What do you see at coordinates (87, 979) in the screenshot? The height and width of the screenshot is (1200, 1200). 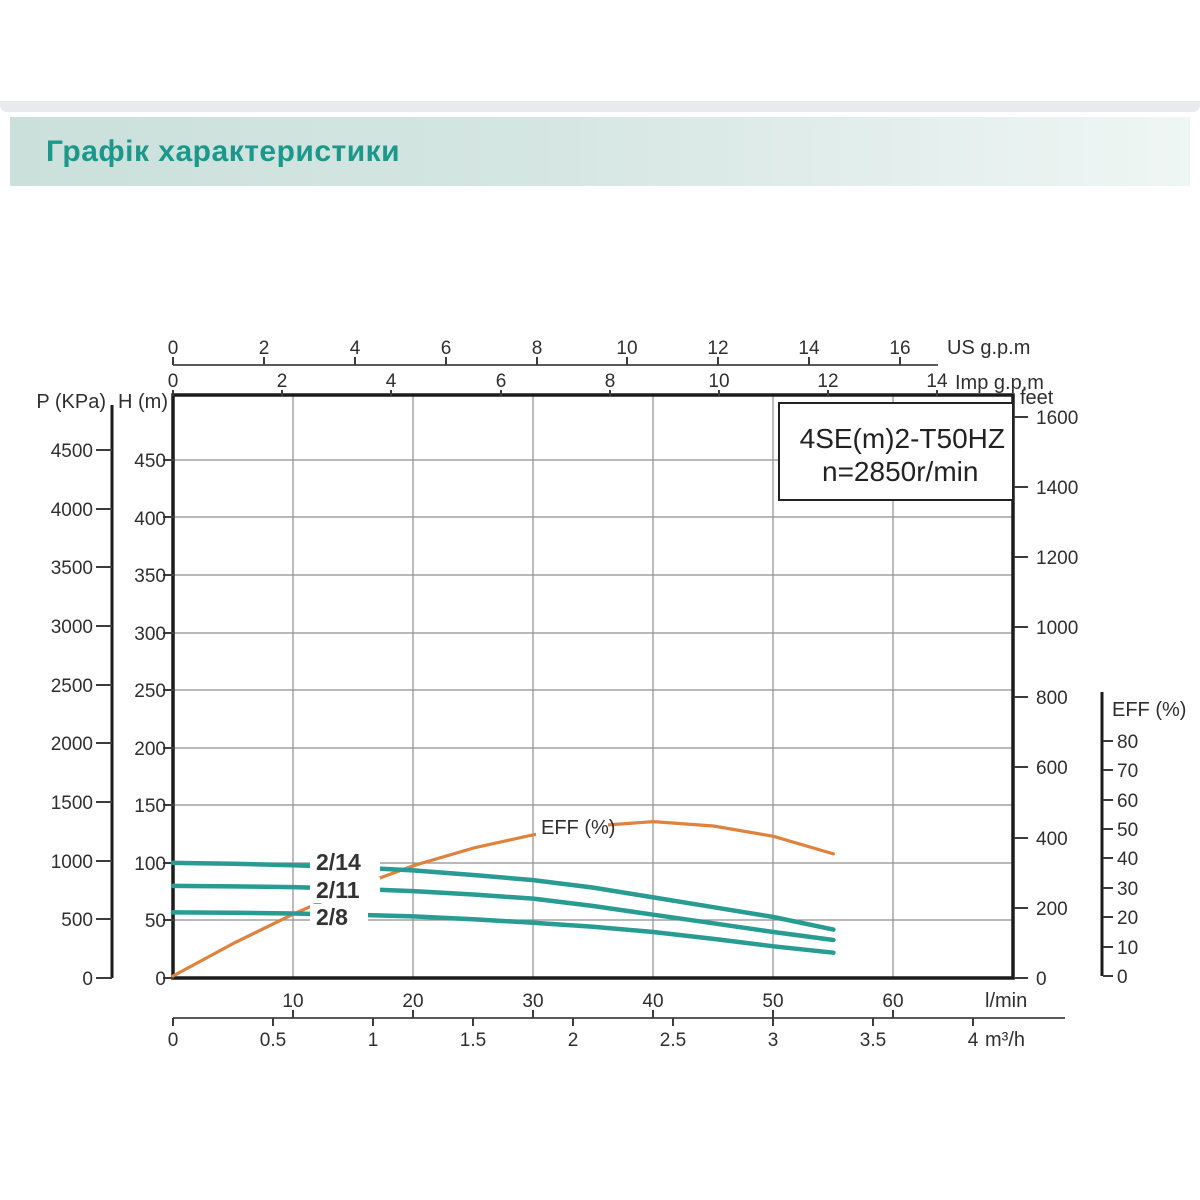 I see `p-kpa-tick-label: 0` at bounding box center [87, 979].